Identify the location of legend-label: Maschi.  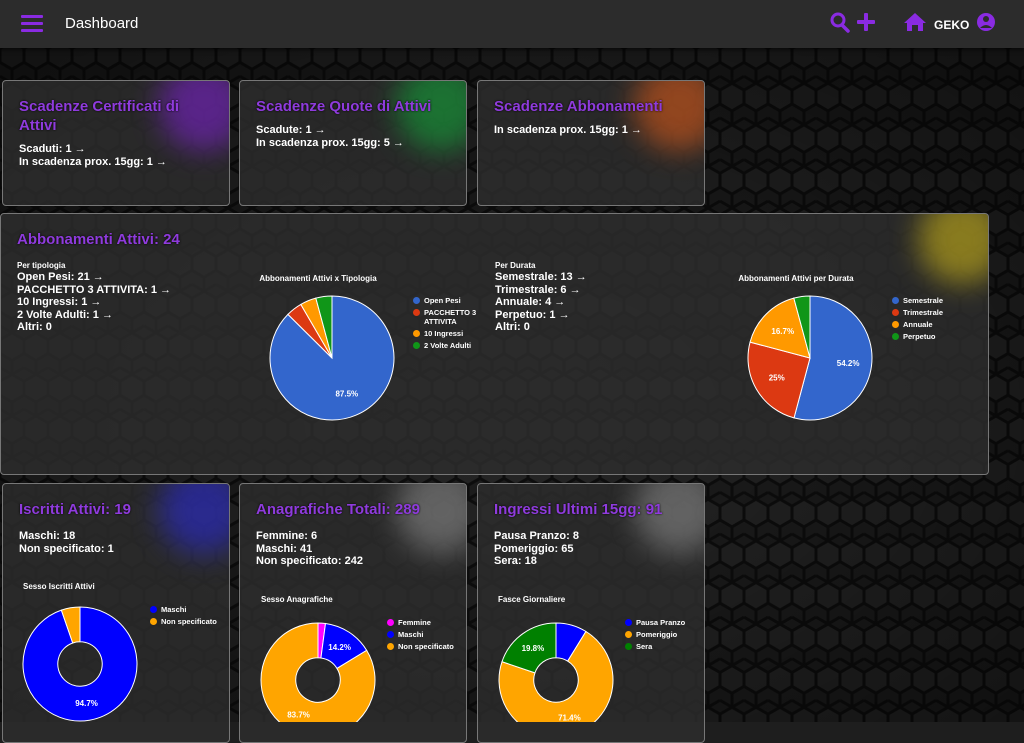
(411, 634).